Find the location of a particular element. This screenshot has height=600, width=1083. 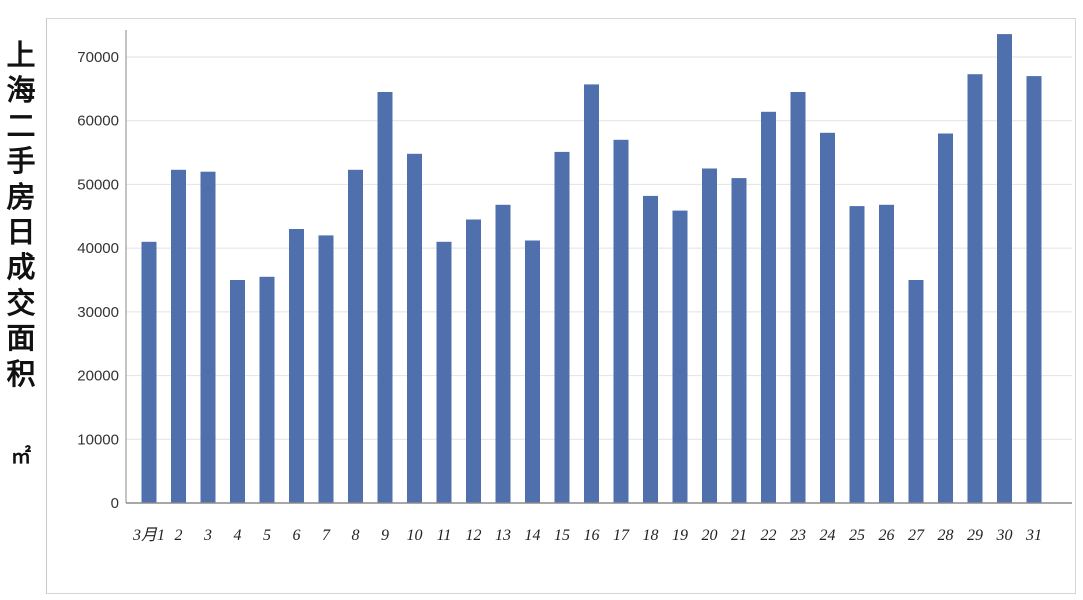

y-tick-label: 10000 is located at coordinates (98, 439).